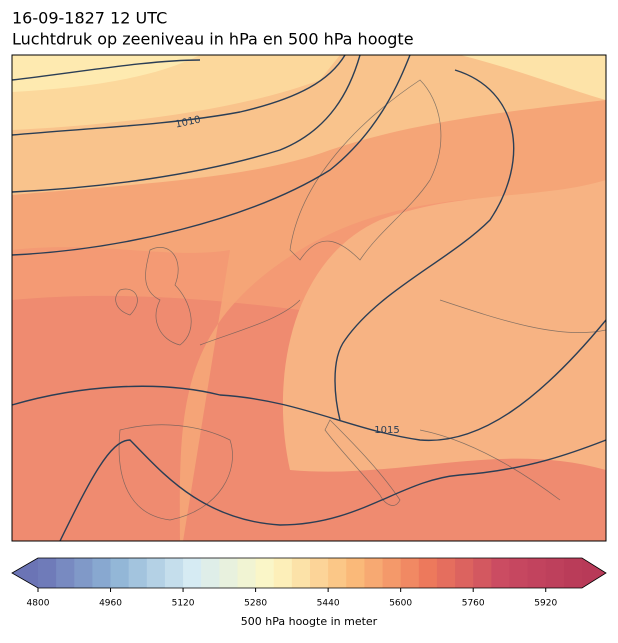 This screenshot has width=618, height=643. Describe the element at coordinates (309, 621) in the screenshot. I see `colorbar-label: 500 hPa hoogte in meter` at that location.